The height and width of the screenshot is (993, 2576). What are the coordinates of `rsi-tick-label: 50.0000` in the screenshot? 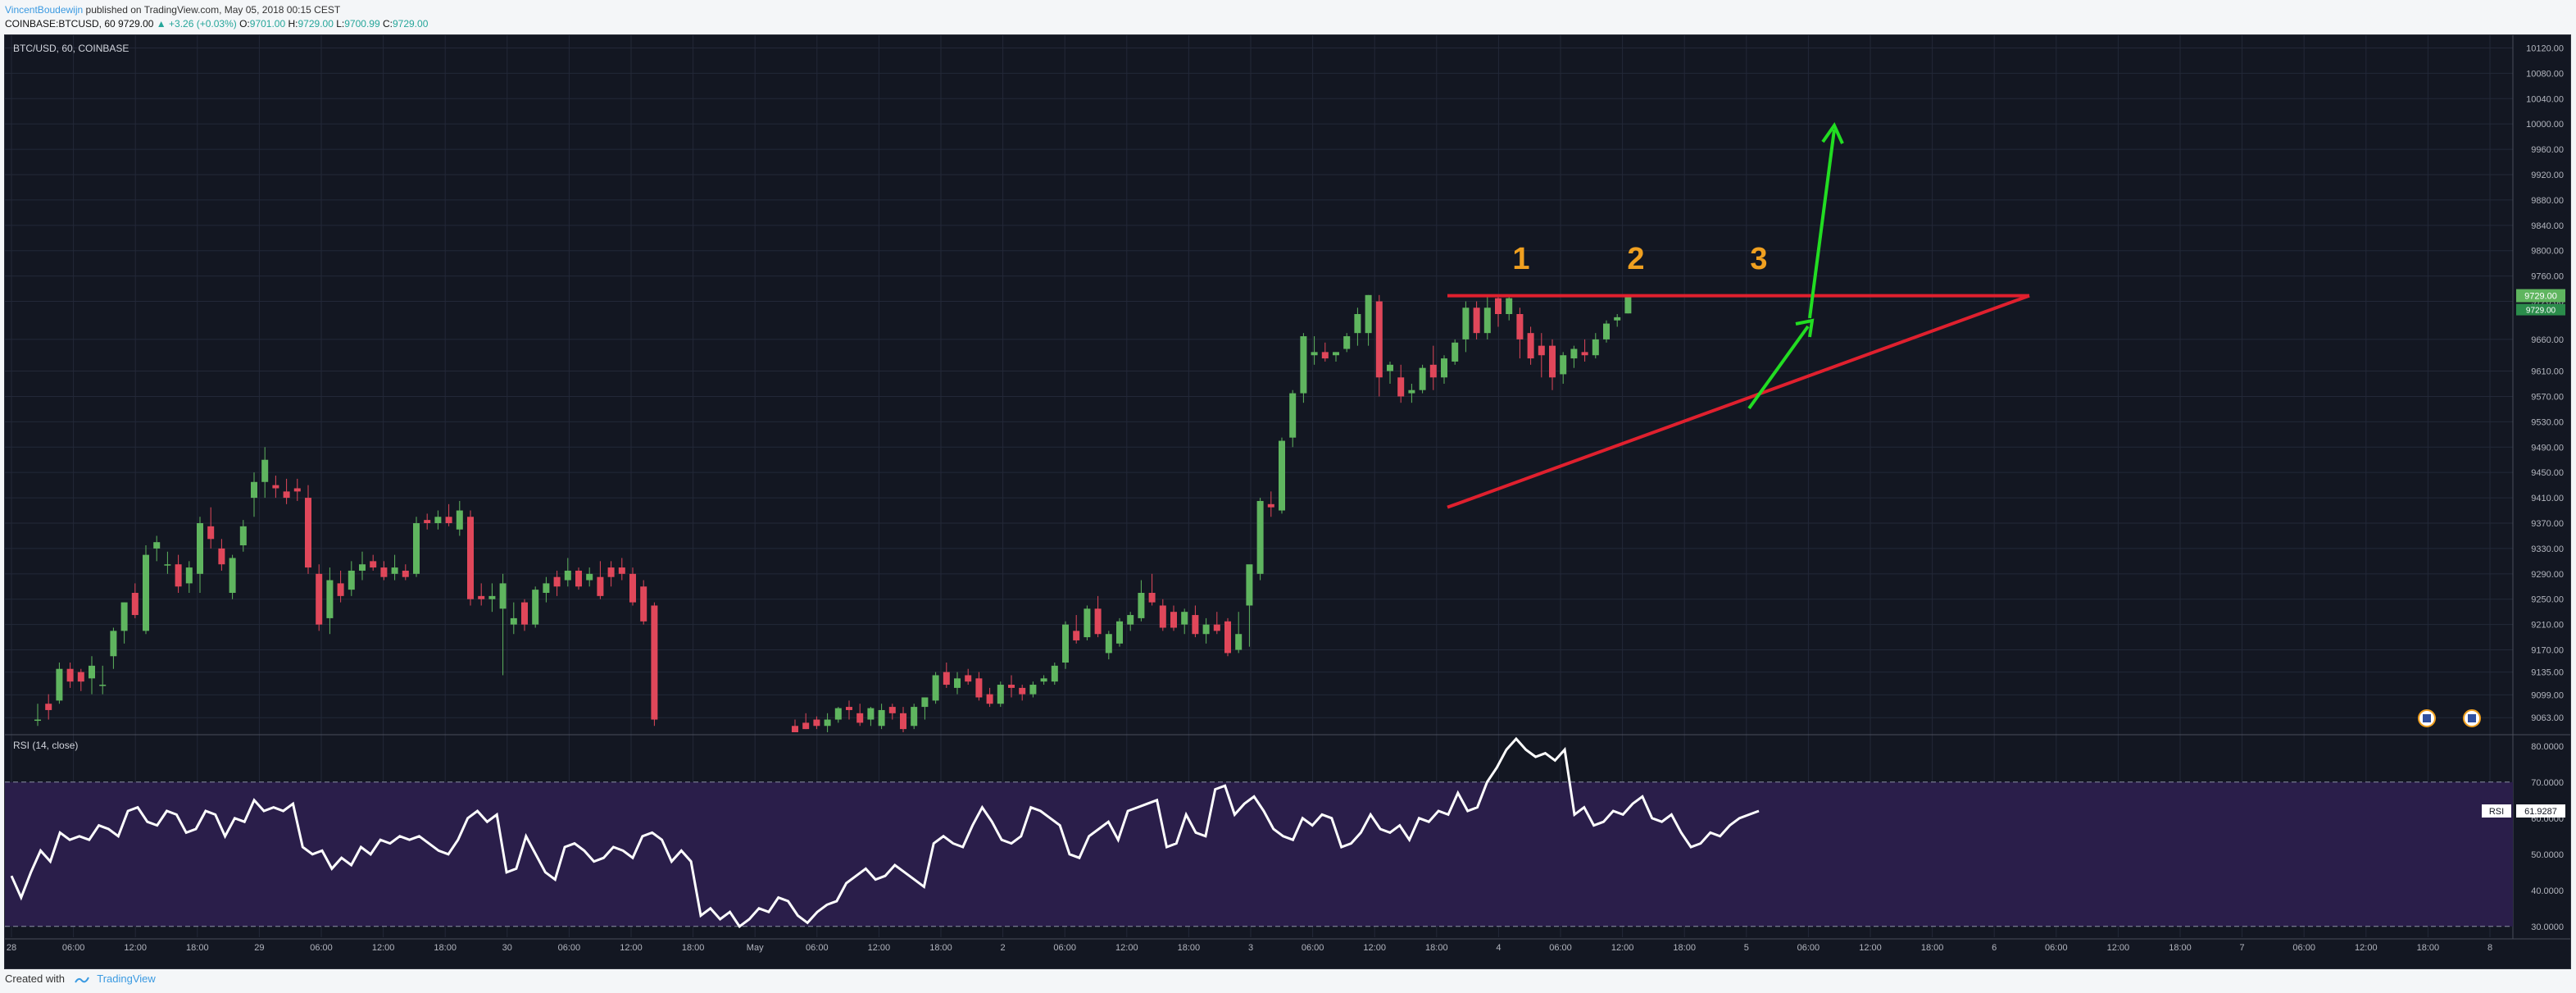 It's located at (2547, 855).